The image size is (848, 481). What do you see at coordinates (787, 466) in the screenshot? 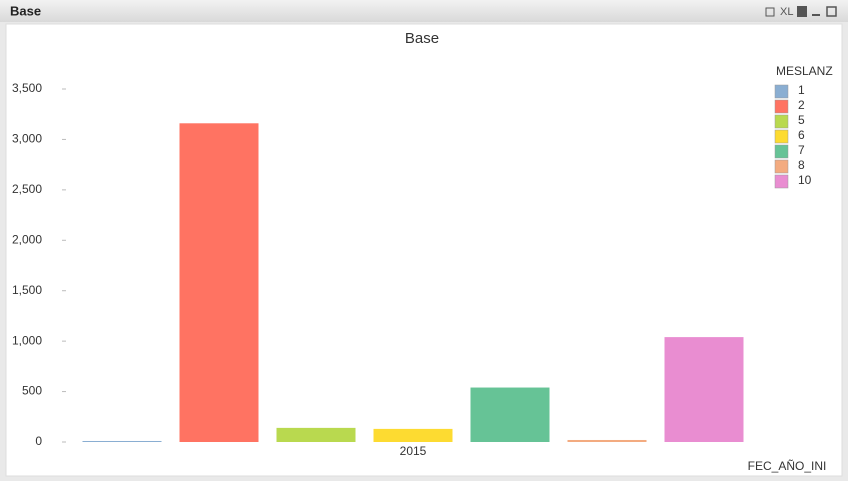
I see `x-axis-title: FEC_AÑO_INI` at bounding box center [787, 466].